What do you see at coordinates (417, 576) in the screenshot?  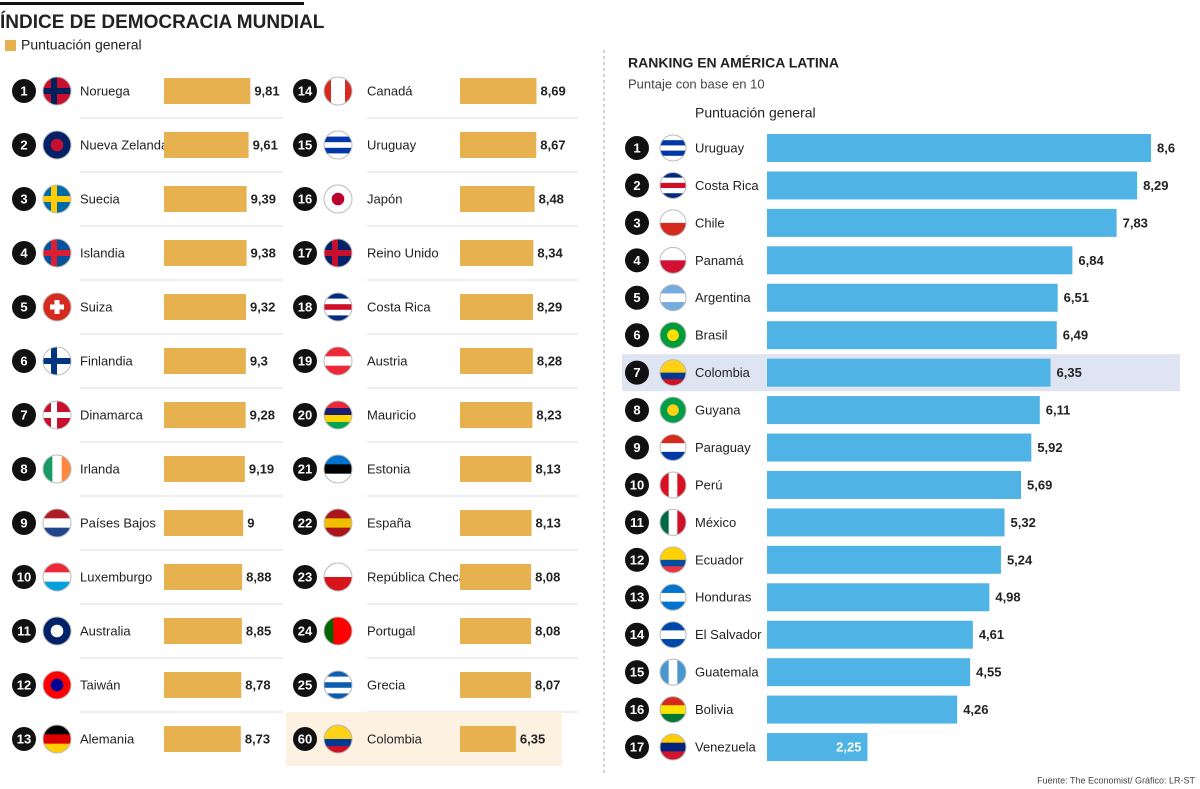 I see `category-label: República Checa` at bounding box center [417, 576].